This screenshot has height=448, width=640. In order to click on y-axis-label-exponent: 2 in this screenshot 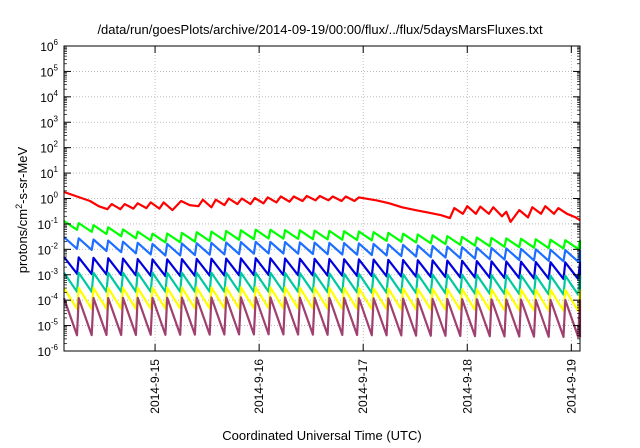, I will do `click(18, 206)`.